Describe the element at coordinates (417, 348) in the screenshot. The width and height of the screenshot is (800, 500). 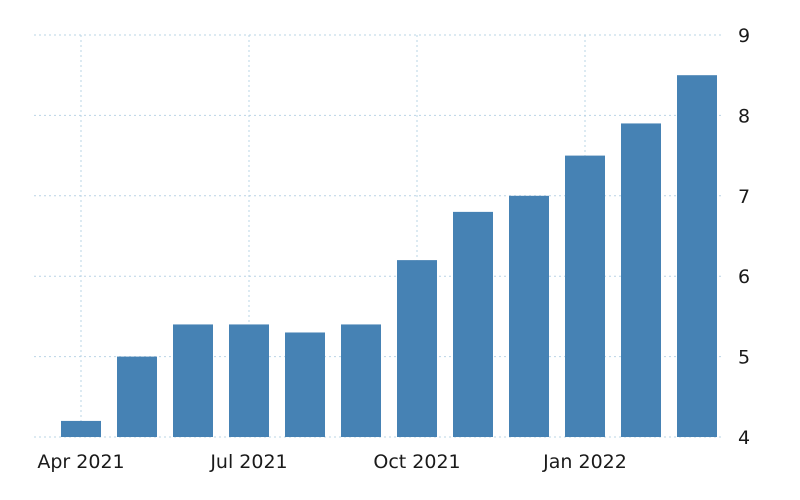
I see `bar-oct-2021` at that location.